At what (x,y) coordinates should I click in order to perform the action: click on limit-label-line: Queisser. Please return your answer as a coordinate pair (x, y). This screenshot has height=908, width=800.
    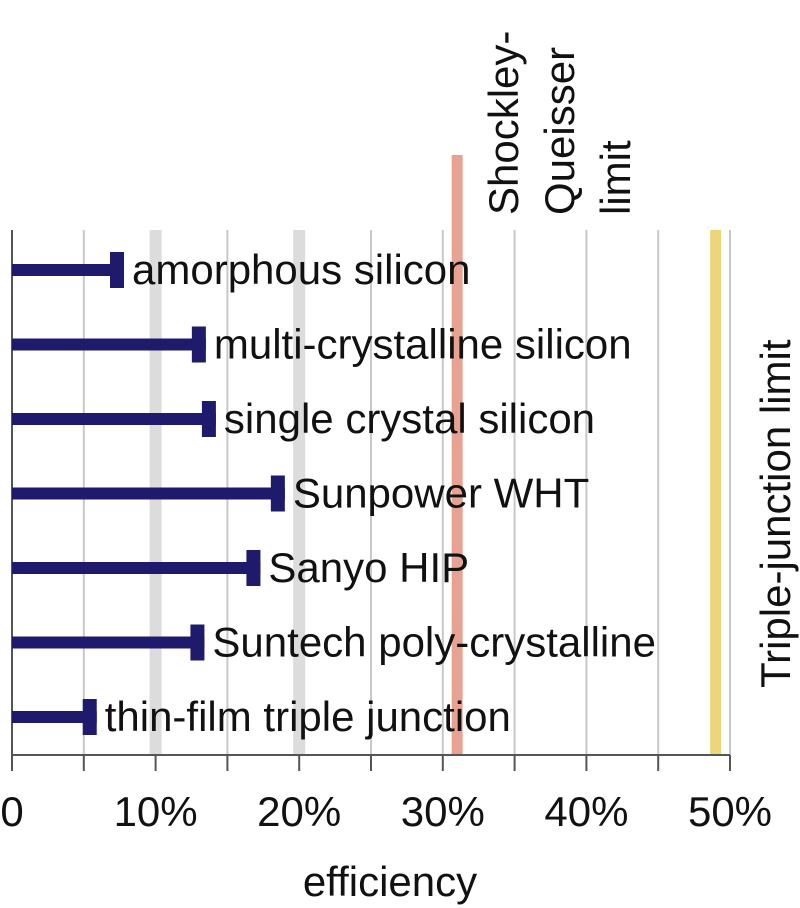
    Looking at the image, I should click on (559, 131).